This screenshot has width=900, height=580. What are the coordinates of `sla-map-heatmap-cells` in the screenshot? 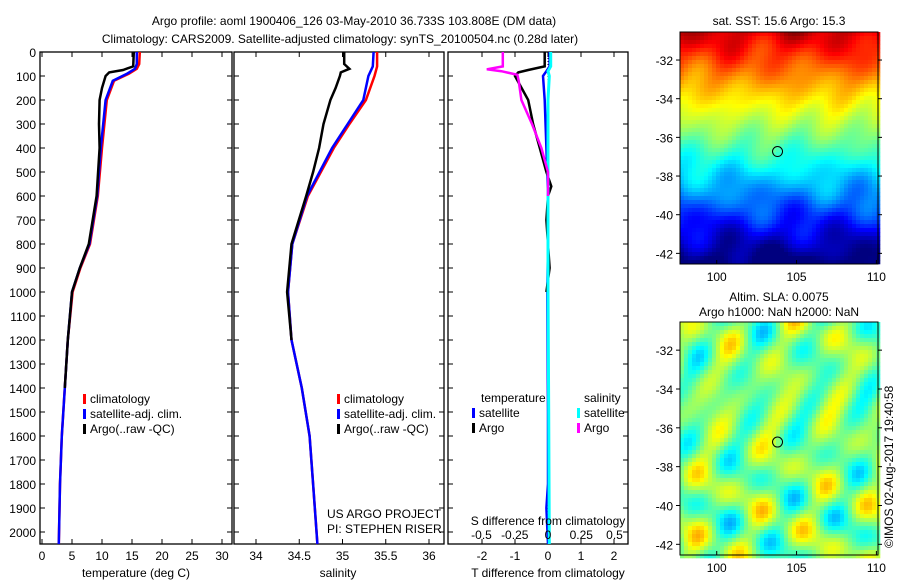 It's located at (780, 440).